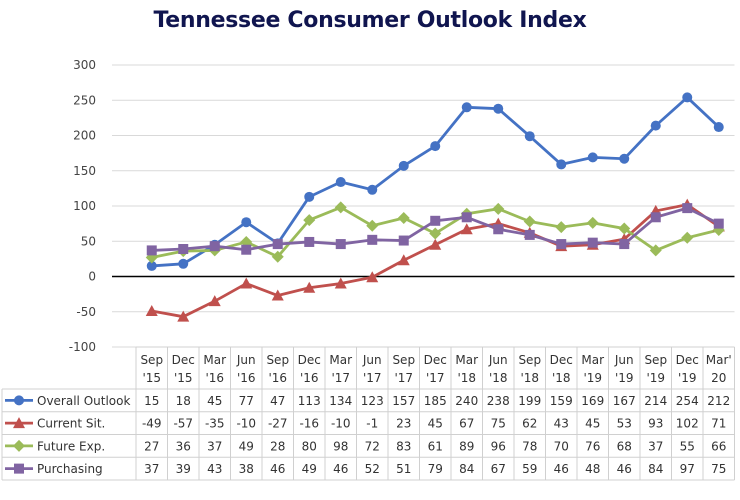  What do you see at coordinates (84, 136) in the screenshot?
I see `y-tick-label: 200` at bounding box center [84, 136].